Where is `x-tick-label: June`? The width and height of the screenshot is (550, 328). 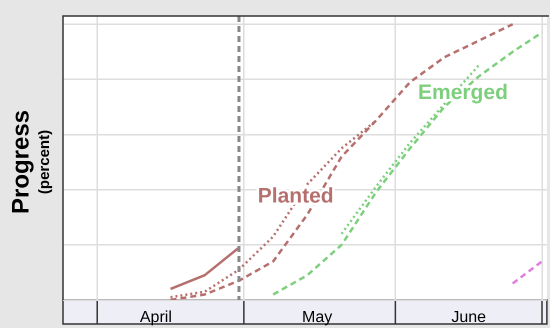 x-tick-label: June is located at coordinates (468, 317).